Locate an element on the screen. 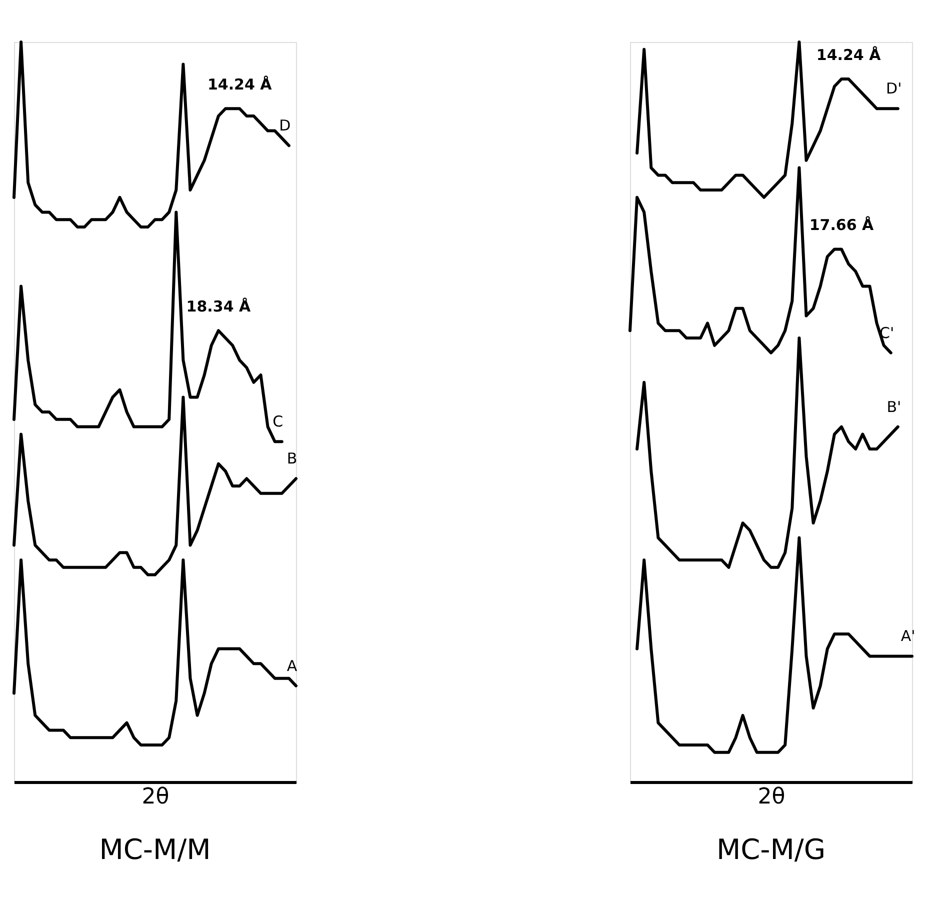  series-label: A' is located at coordinates (908, 636).